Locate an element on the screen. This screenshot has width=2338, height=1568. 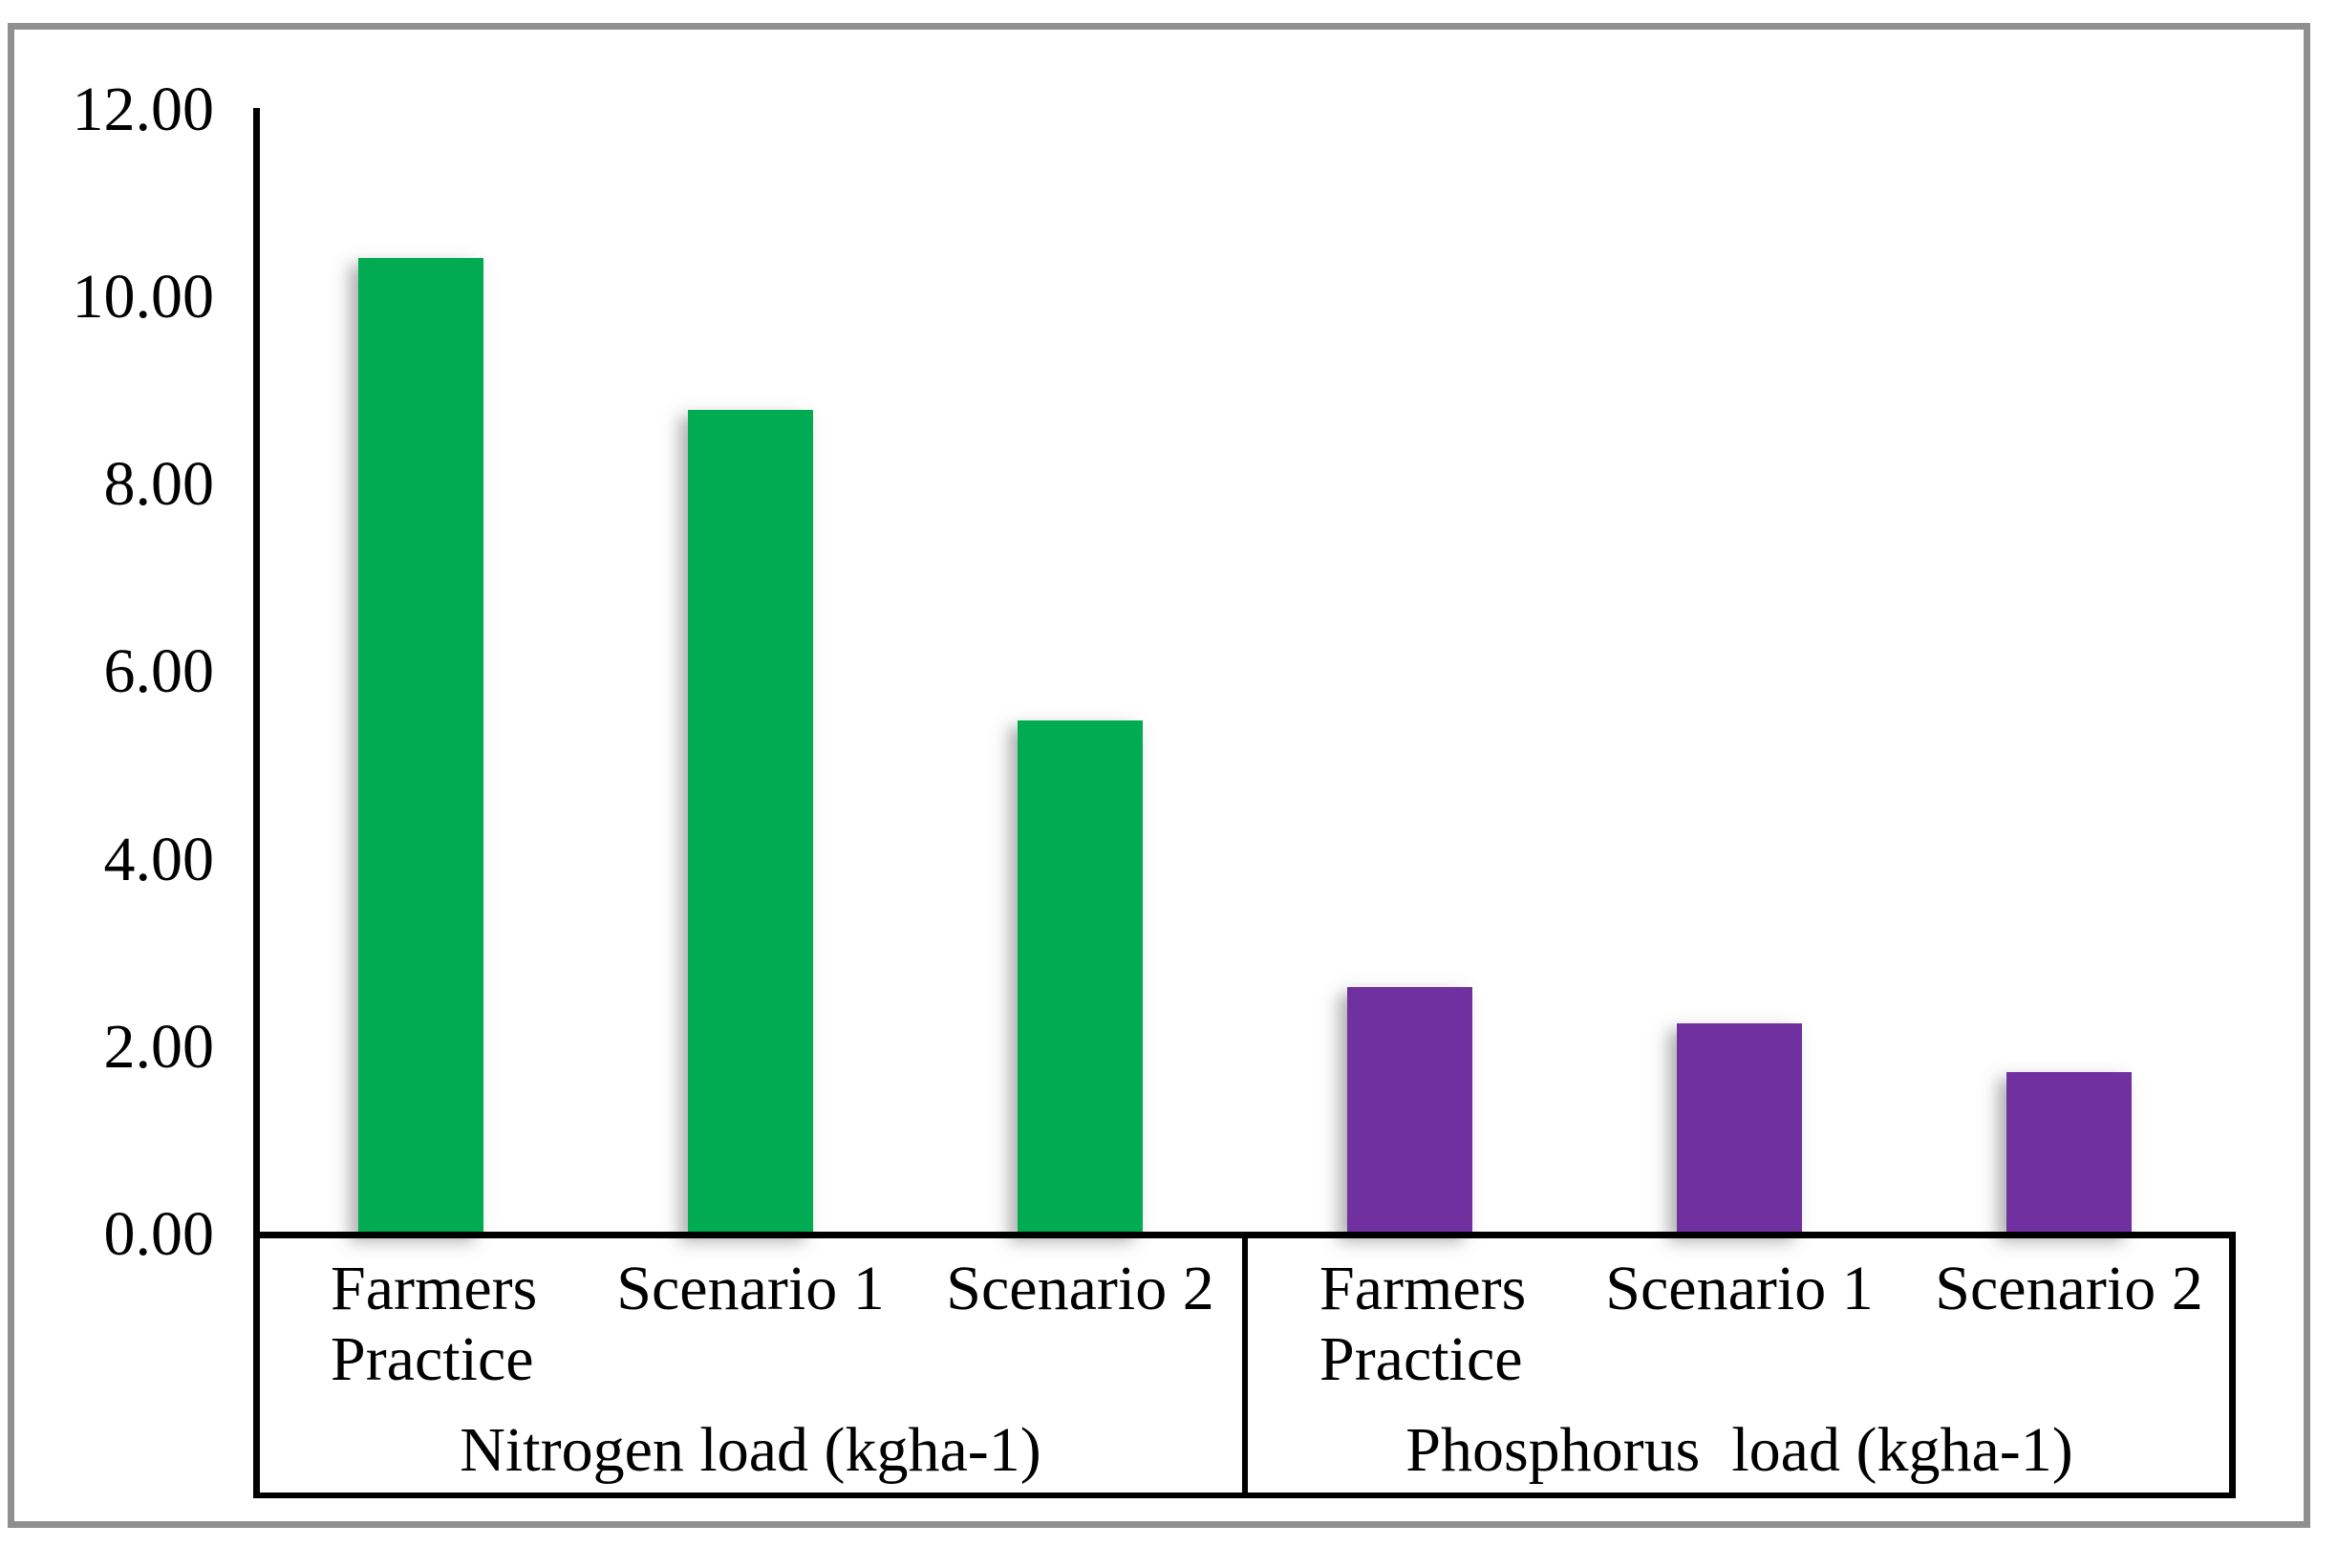
group-label-phosphorus: Phosphorus load (kgha-1) is located at coordinates (1739, 1450).